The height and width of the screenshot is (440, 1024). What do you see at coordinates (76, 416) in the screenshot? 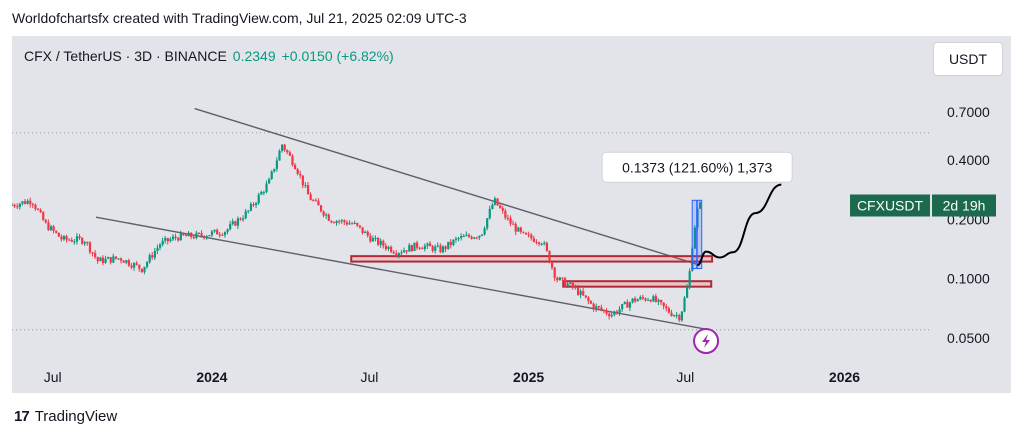
I see `footer-brand: TradingView` at bounding box center [76, 416].